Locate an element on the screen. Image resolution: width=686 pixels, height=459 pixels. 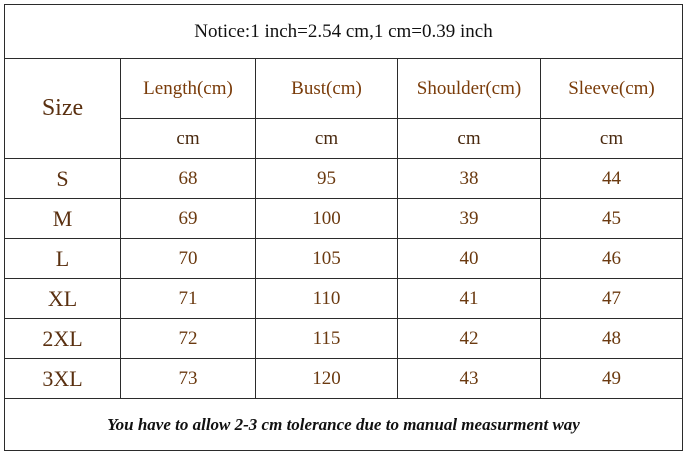
size-label: S is located at coordinates (62, 178).